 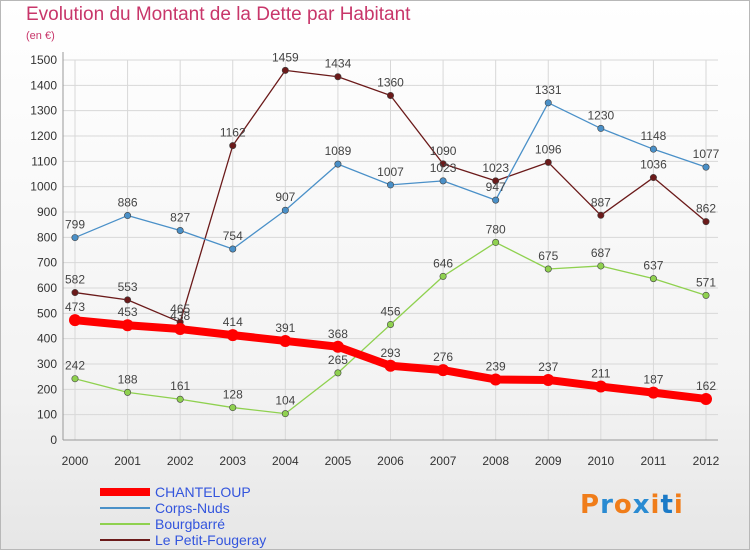 What do you see at coordinates (443, 263) in the screenshot?
I see `data-label: 646` at bounding box center [443, 263].